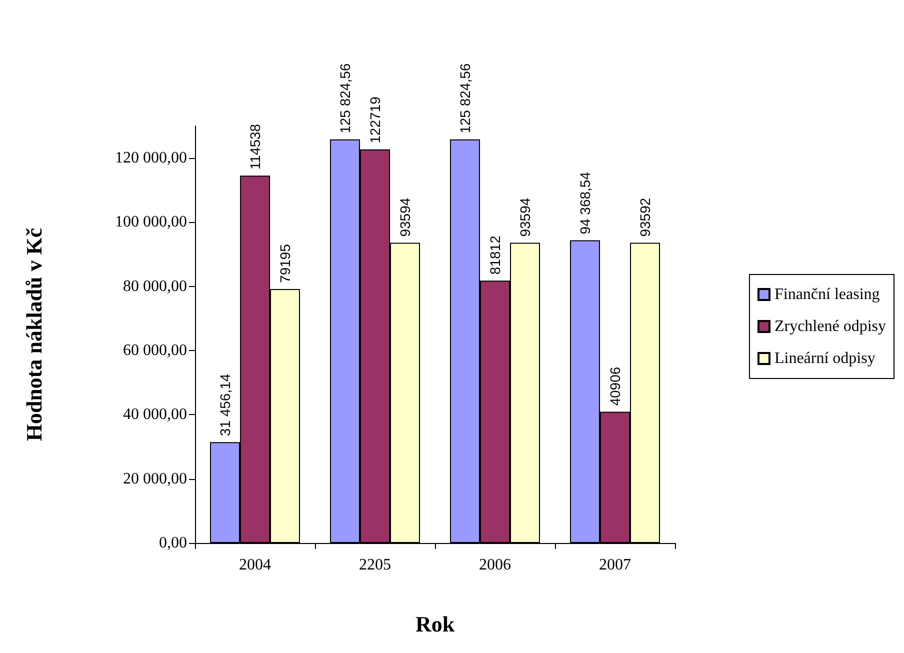 Image resolution: width=904 pixels, height=653 pixels. What do you see at coordinates (155, 351) in the screenshot?
I see `y-tick-label: 60 000,00` at bounding box center [155, 351].